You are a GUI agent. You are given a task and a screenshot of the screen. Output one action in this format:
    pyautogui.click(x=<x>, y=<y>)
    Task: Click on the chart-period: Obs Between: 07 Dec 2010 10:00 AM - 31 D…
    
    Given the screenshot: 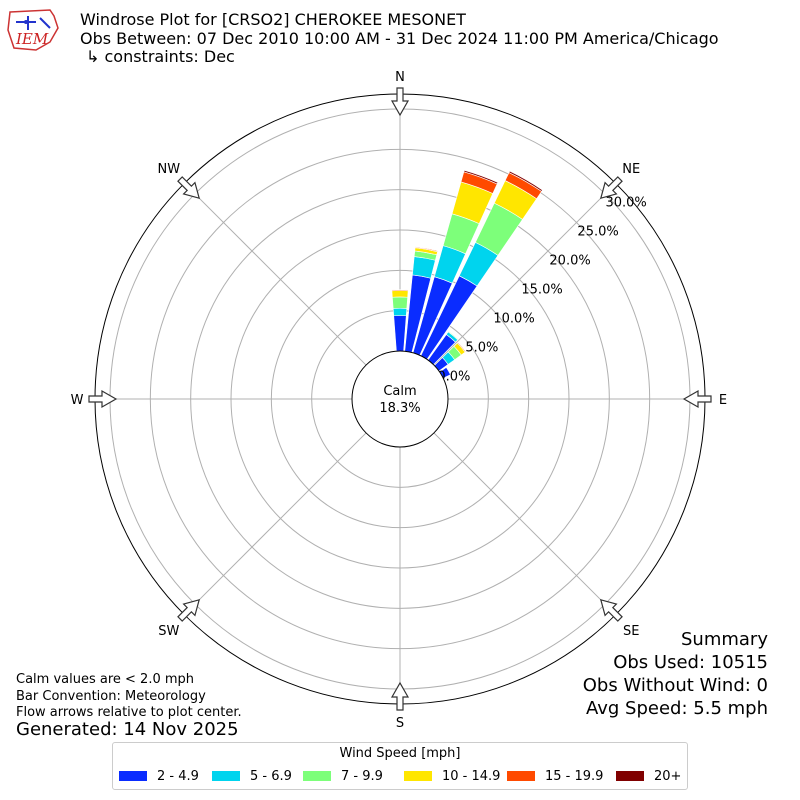 What is the action you would take?
    pyautogui.click(x=399, y=38)
    